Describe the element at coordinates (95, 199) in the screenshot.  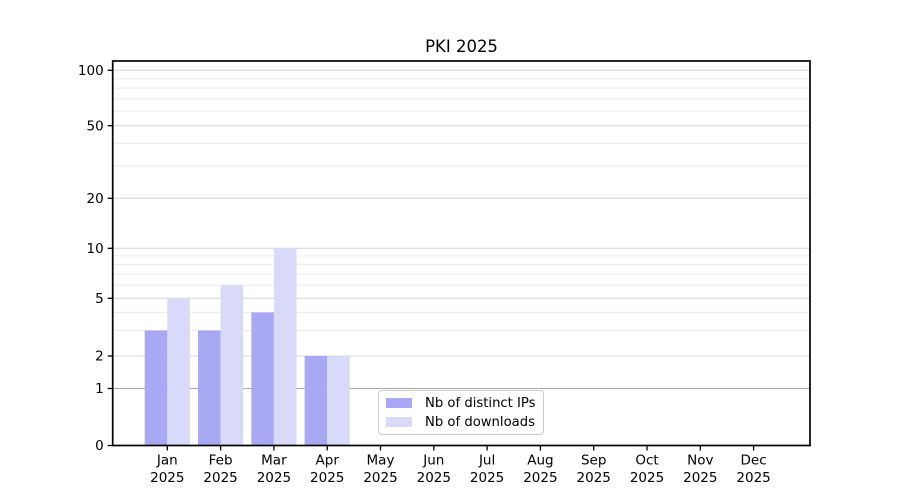
I see `y-tick-label: 20` at that location.